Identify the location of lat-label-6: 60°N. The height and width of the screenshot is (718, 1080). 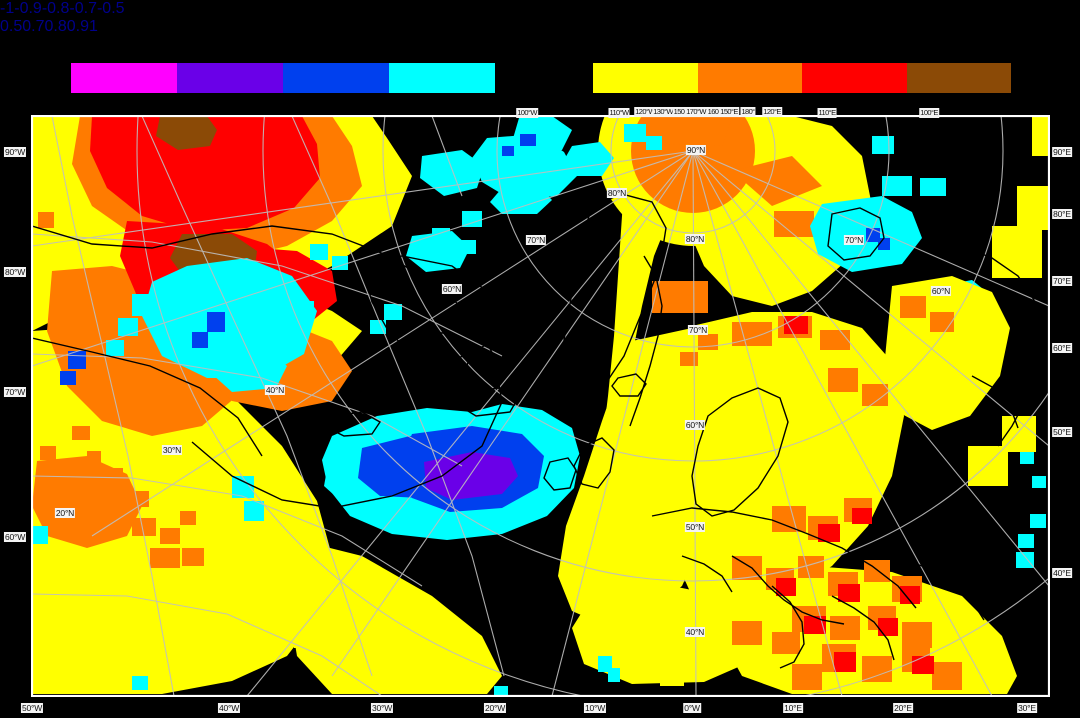
(452, 289).